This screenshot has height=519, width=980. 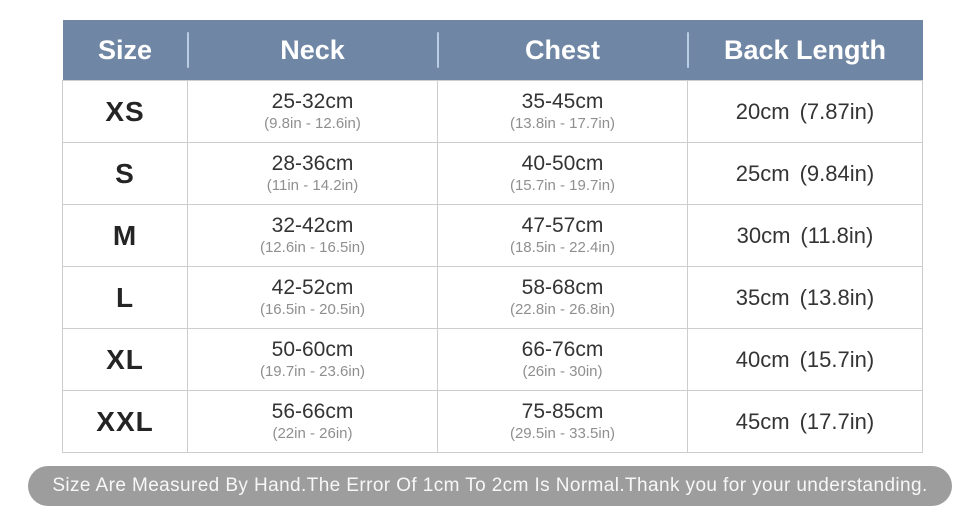 I want to click on chest-in-value: (29.5in - 33.5in), so click(x=562, y=434).